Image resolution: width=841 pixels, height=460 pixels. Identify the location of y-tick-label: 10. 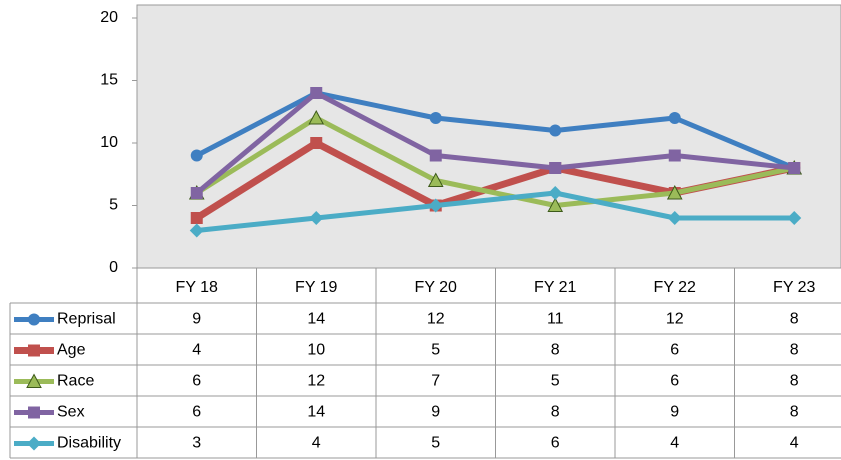
(109, 142).